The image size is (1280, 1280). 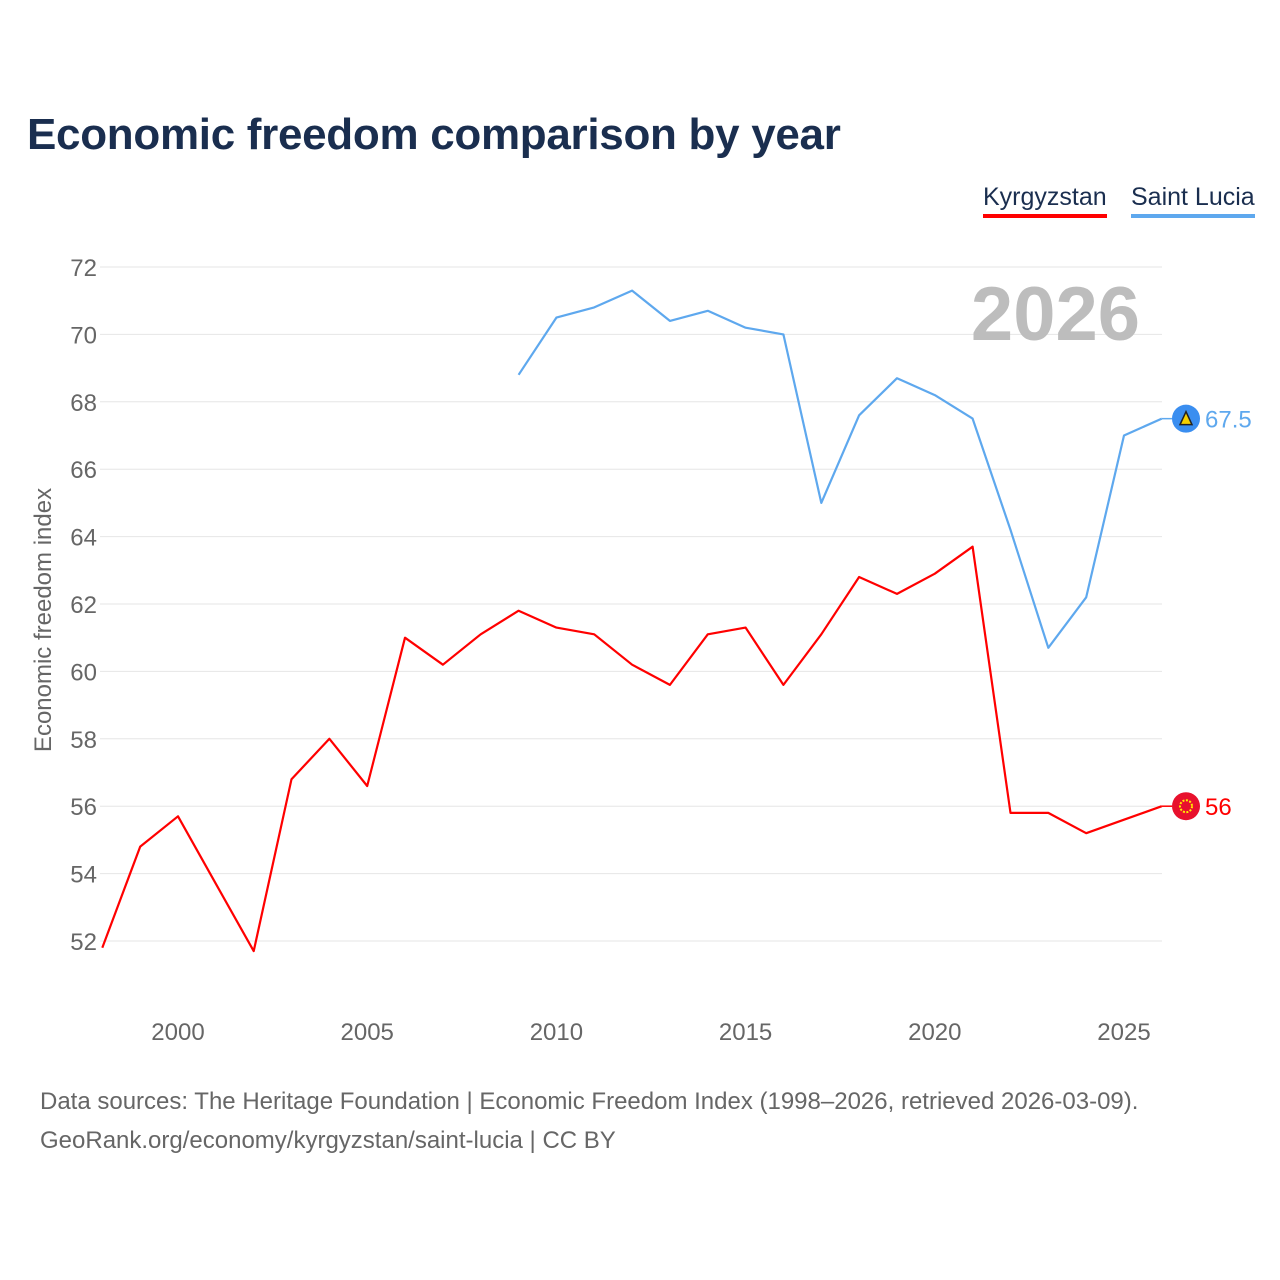 What do you see at coordinates (83, 942) in the screenshot?
I see `y-tick-label: 52` at bounding box center [83, 942].